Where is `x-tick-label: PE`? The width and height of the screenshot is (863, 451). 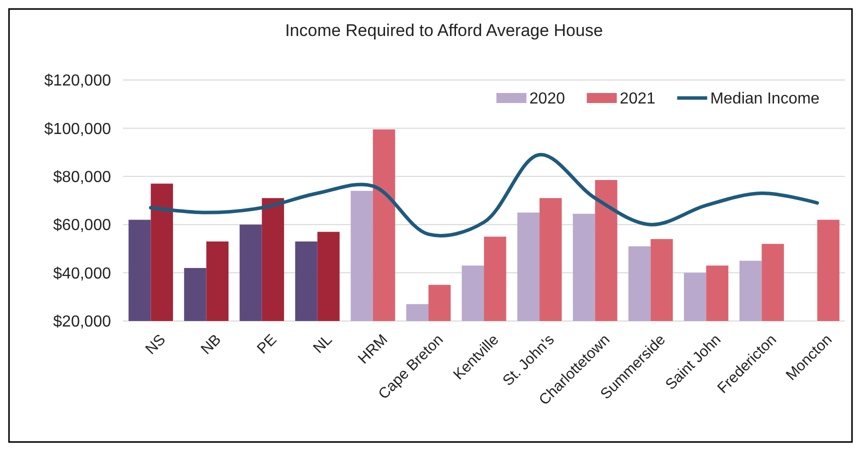
x-tick-label: PE is located at coordinates (267, 344).